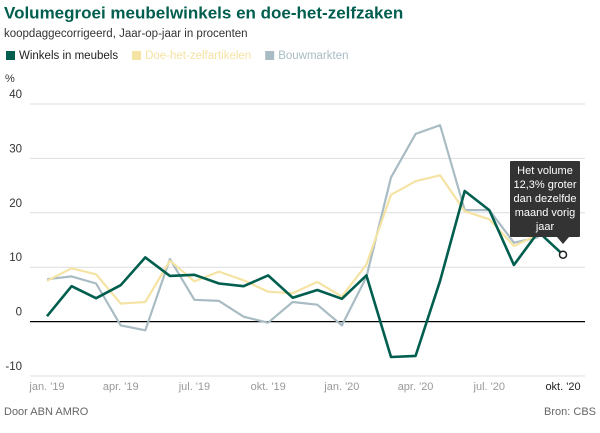 The image size is (600, 433). What do you see at coordinates (545, 185) in the screenshot?
I see `annotation-text: 12,3% groter` at bounding box center [545, 185].